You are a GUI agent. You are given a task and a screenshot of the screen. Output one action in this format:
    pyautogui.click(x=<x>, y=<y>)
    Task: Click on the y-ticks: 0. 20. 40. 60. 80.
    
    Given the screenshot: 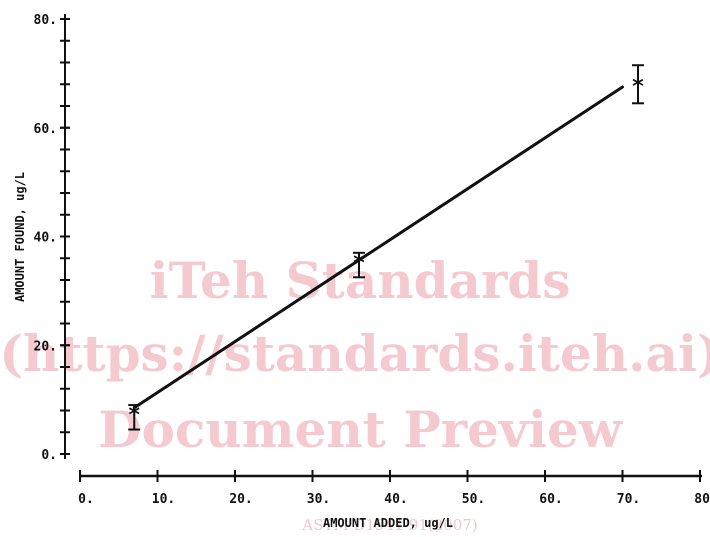 What is the action you would take?
    pyautogui.click(x=52, y=238)
    